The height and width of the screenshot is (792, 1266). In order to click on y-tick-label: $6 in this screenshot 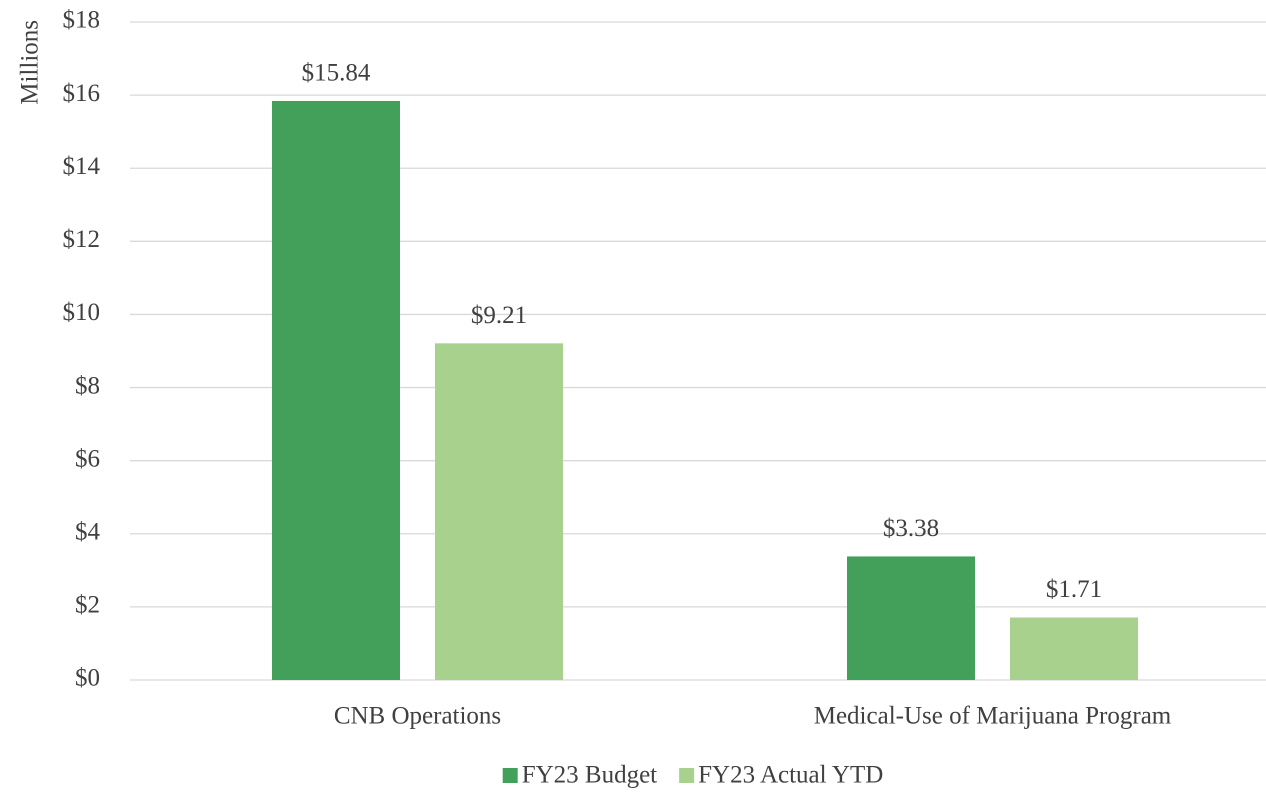, I will do `click(87, 458)`.